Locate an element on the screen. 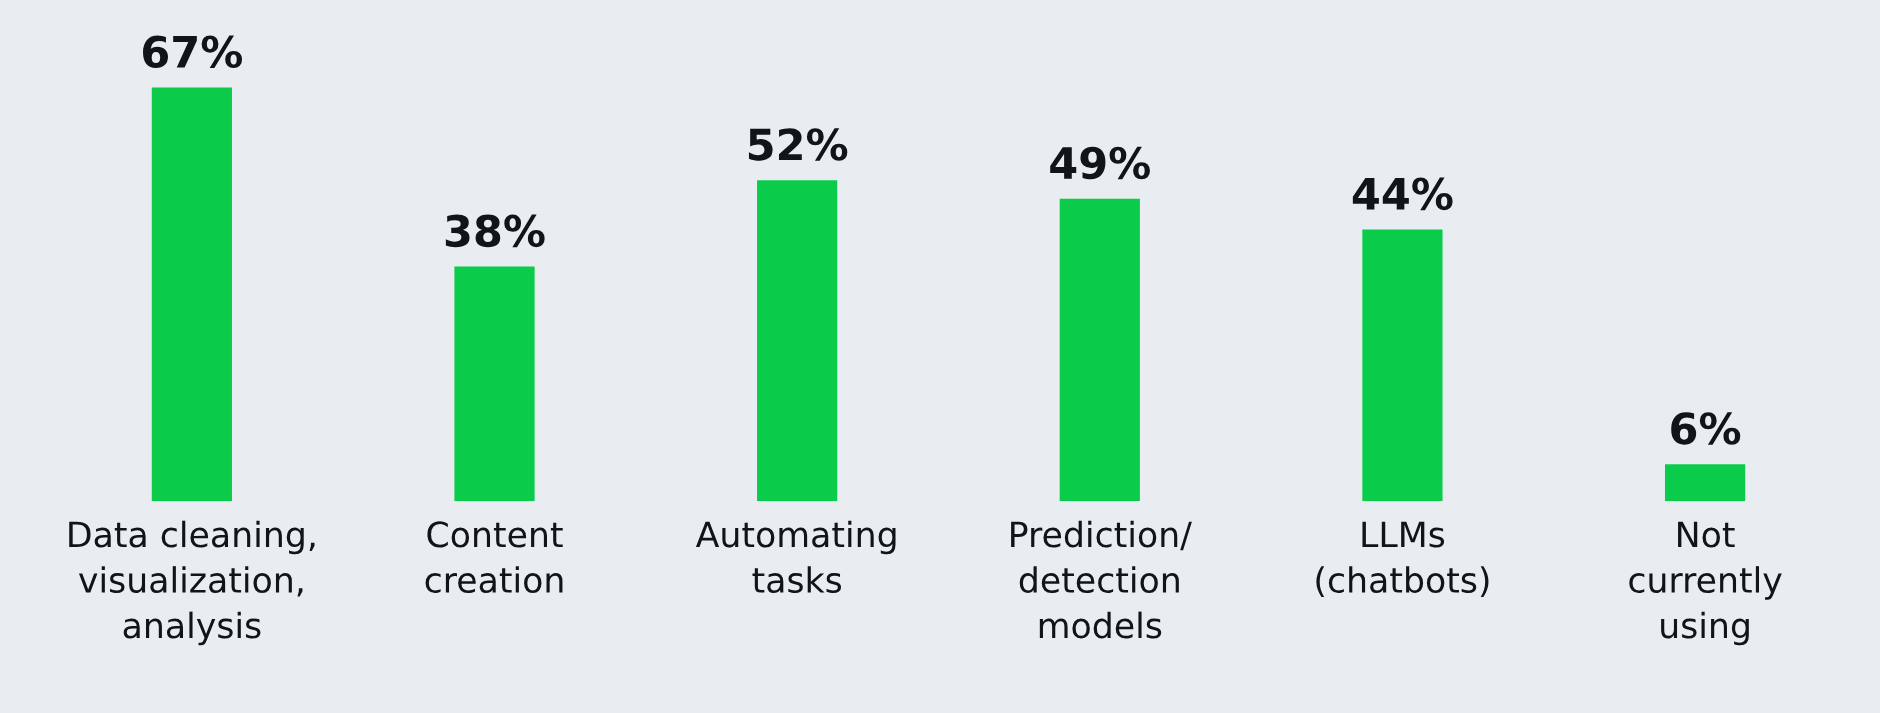  x-tick-label: Not currently using is located at coordinates (1705, 583).